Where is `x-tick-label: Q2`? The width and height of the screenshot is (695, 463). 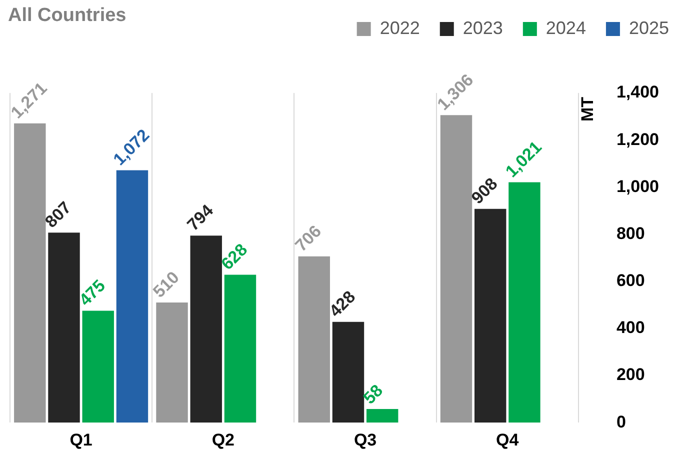
x-tick-label: Q2 is located at coordinates (223, 440).